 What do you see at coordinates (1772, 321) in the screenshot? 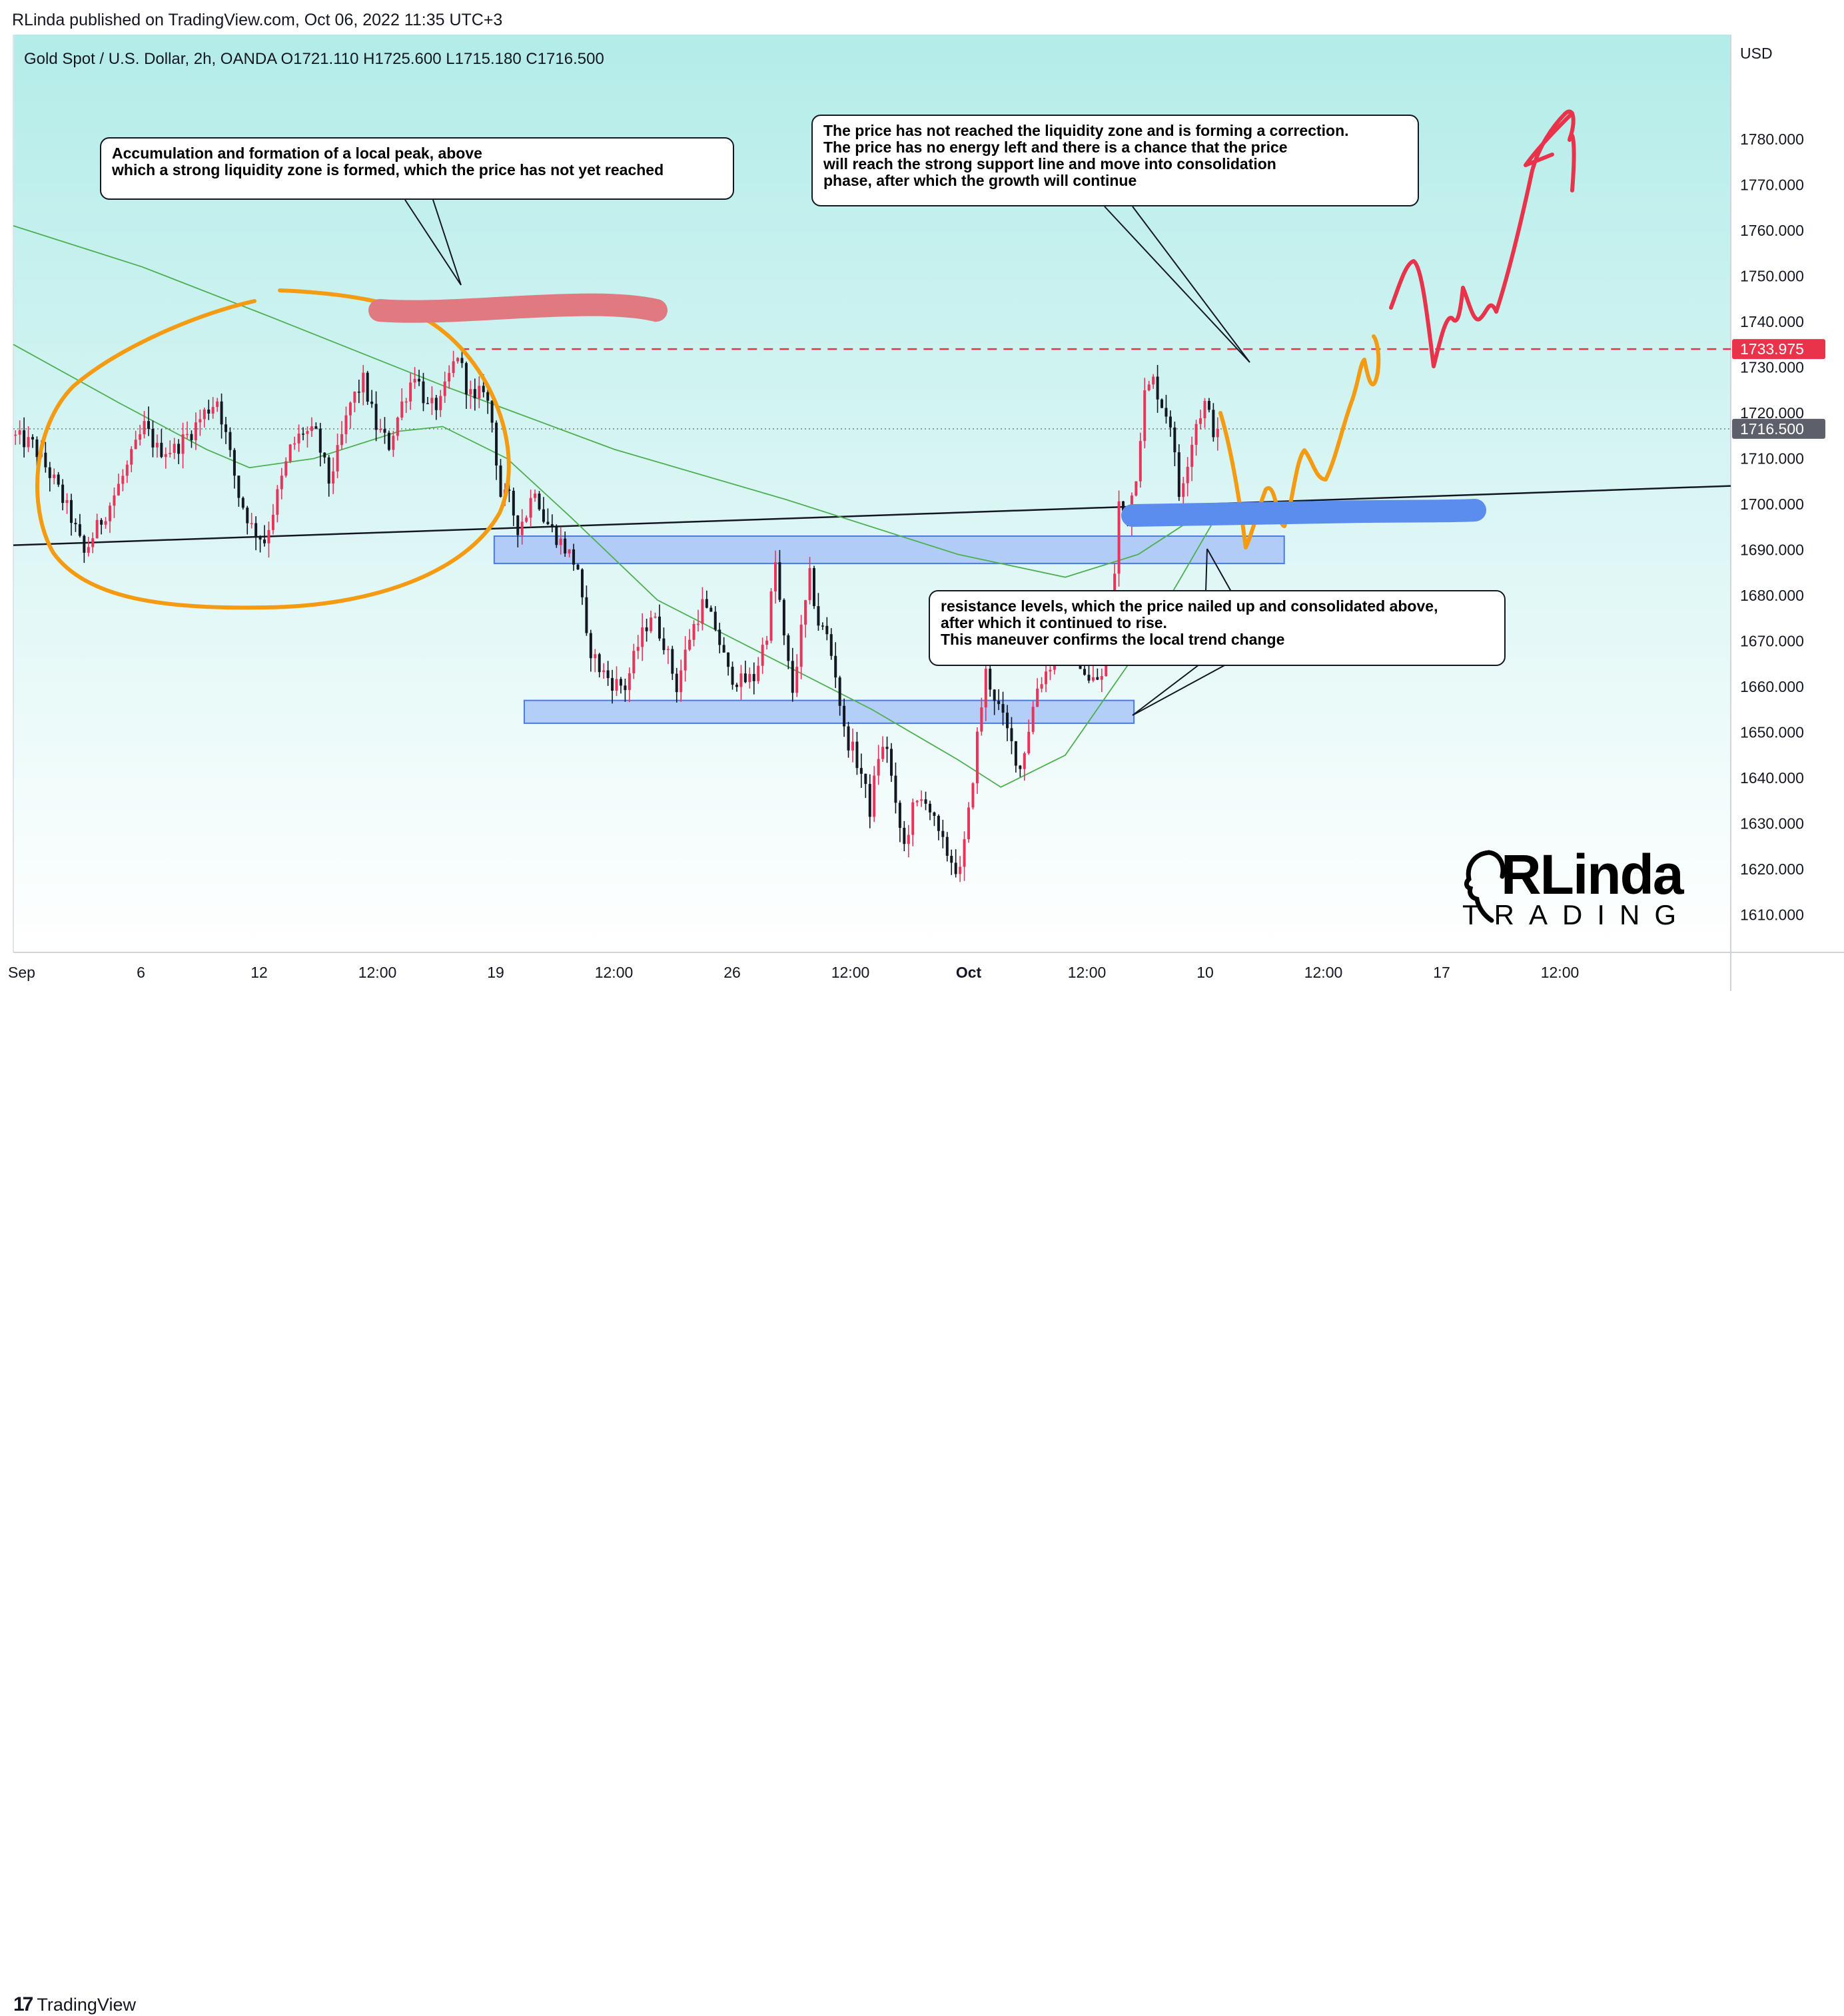
I see `y-tick-label: 1740.000` at bounding box center [1772, 321].